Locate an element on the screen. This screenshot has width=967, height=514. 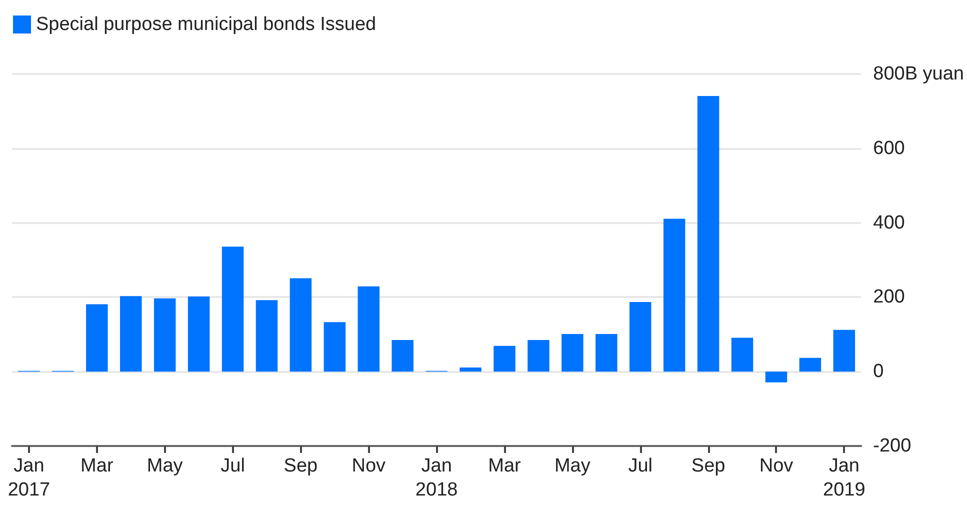
x-tick-label: Jan 2018 is located at coordinates (436, 478).